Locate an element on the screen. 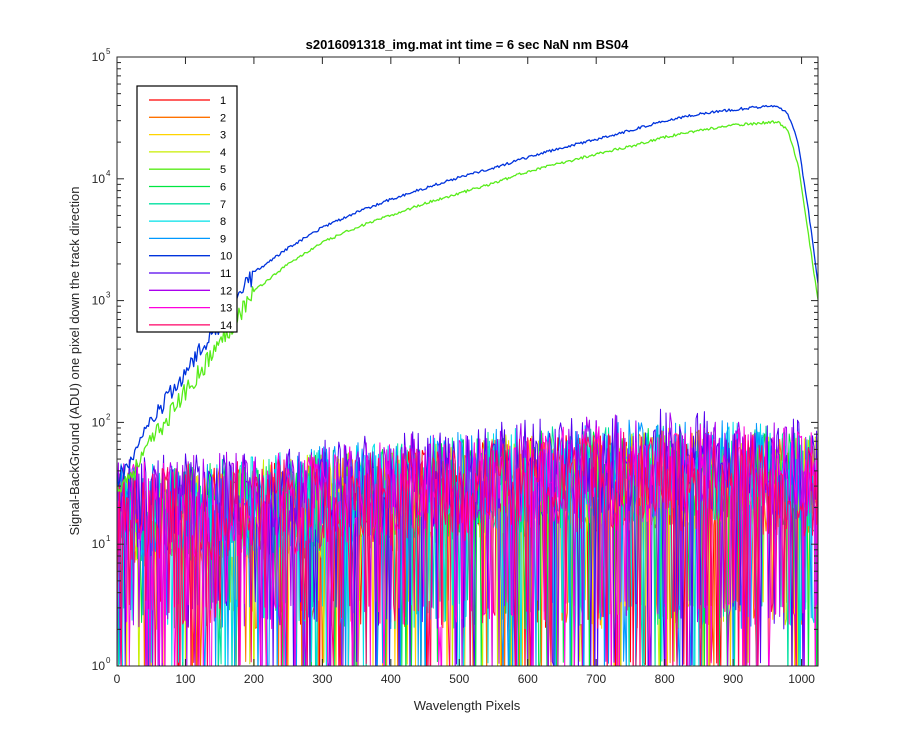 The image size is (900, 750). legend-label: 11 is located at coordinates (225, 274).